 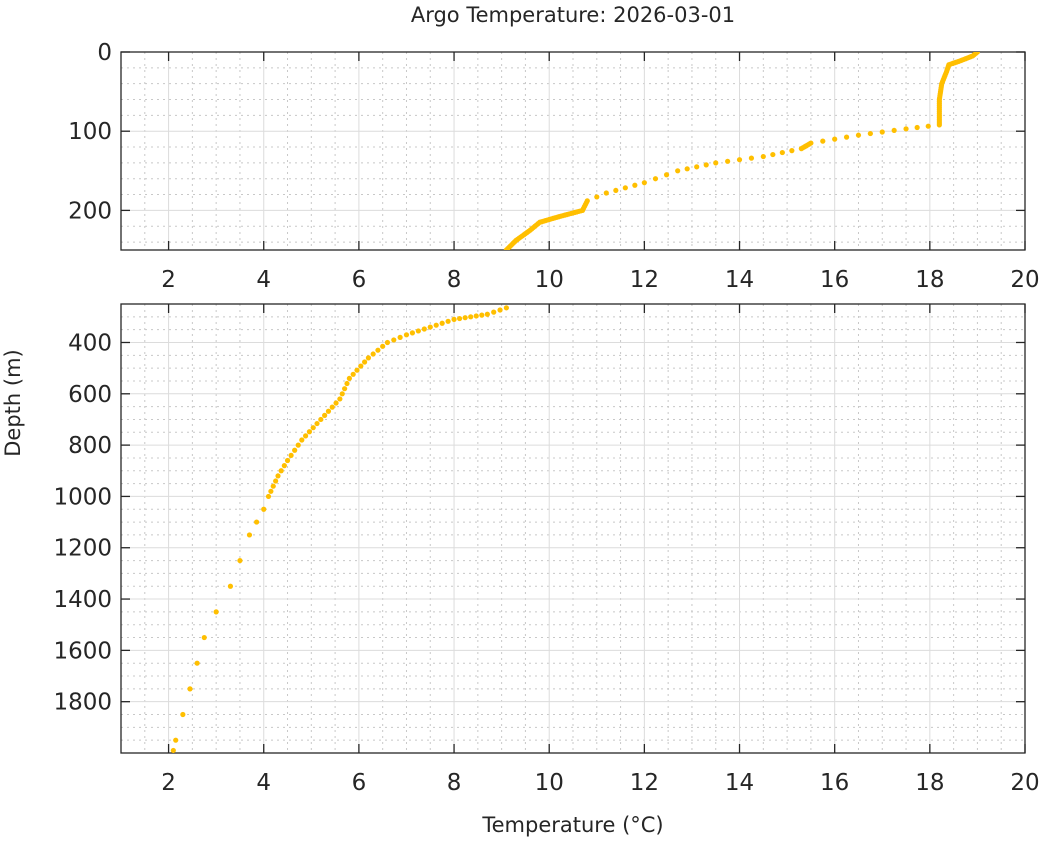 I want to click on x-tick-label: 16, so click(x=834, y=280).